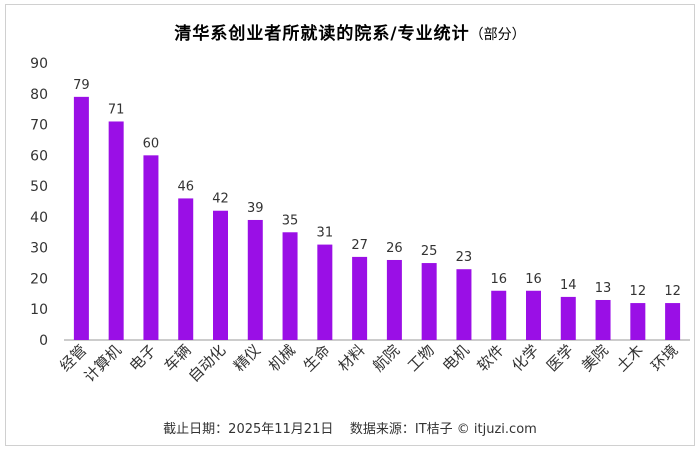 The image size is (700, 454). Describe the element at coordinates (282, 358) in the screenshot. I see `x-tick-label: 机械` at that location.